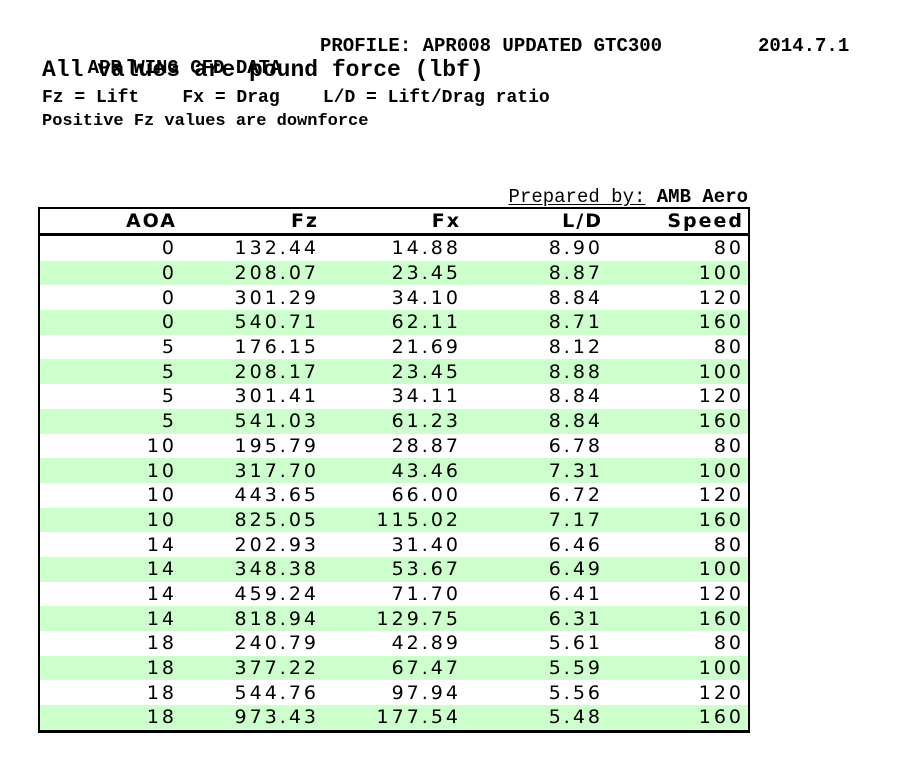  What do you see at coordinates (575, 248) in the screenshot?
I see `table-cell: 8.90` at bounding box center [575, 248].